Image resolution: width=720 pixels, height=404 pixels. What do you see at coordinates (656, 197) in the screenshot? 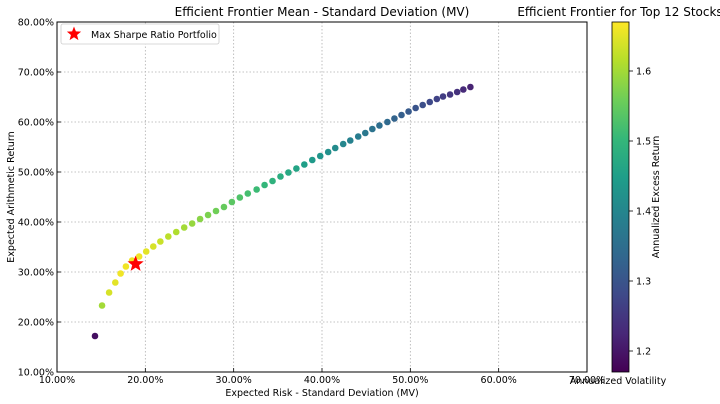
I see `colorbar-label: Annualized Excess Return` at bounding box center [656, 197].